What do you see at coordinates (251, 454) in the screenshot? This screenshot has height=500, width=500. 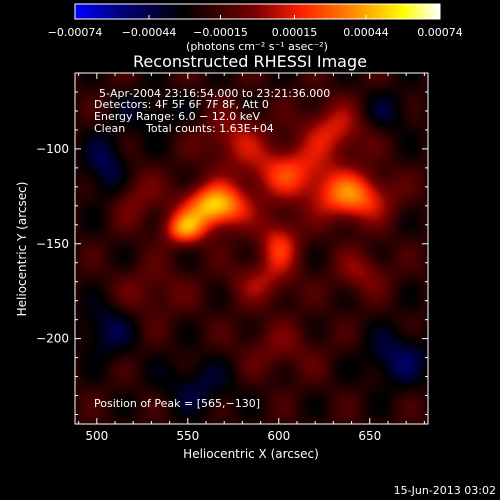 I see `x-axis-label: Heliocentric X (arcsec)` at bounding box center [251, 454].